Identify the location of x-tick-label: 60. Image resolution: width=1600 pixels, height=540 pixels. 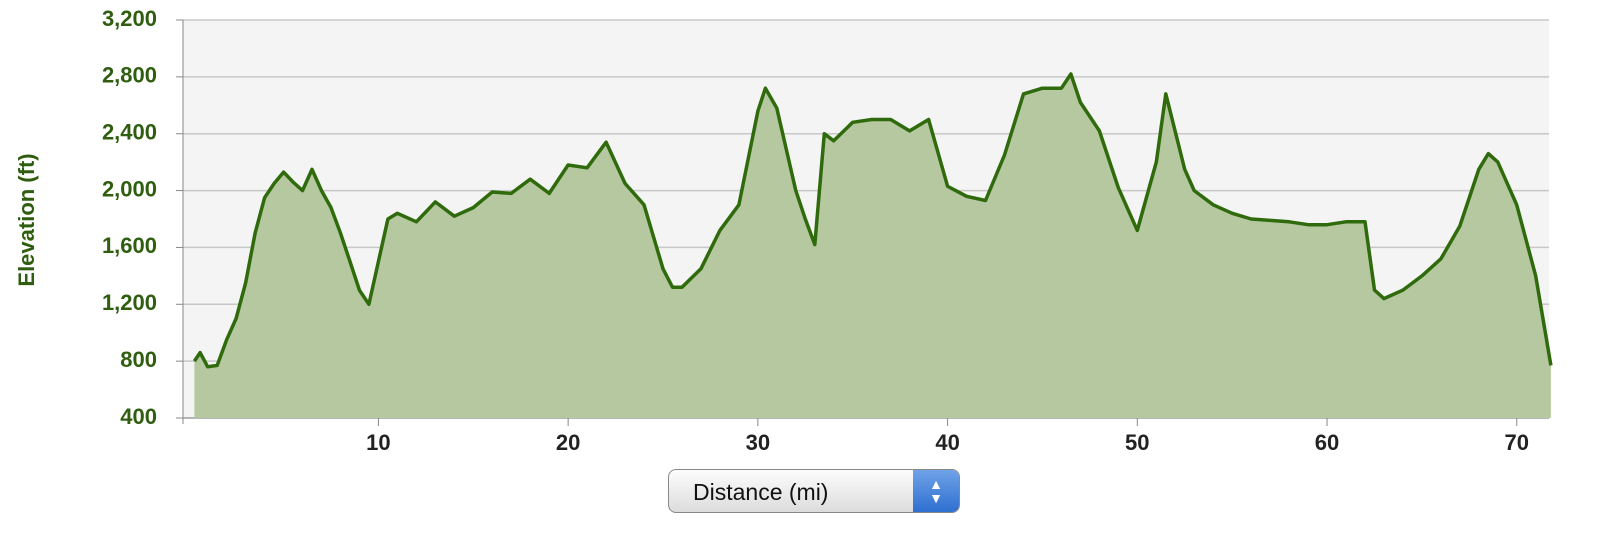
(1327, 442).